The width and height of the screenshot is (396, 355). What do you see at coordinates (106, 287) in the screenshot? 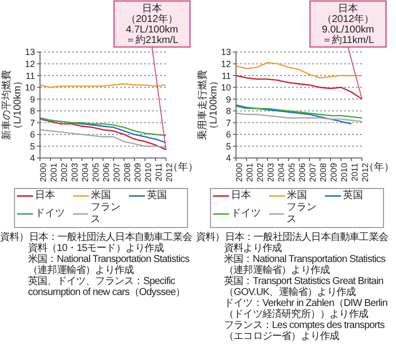
I see `text: 英国、ドイツ、フランス：Specific consumption of new cars（Odyssee）` at bounding box center [106, 287].